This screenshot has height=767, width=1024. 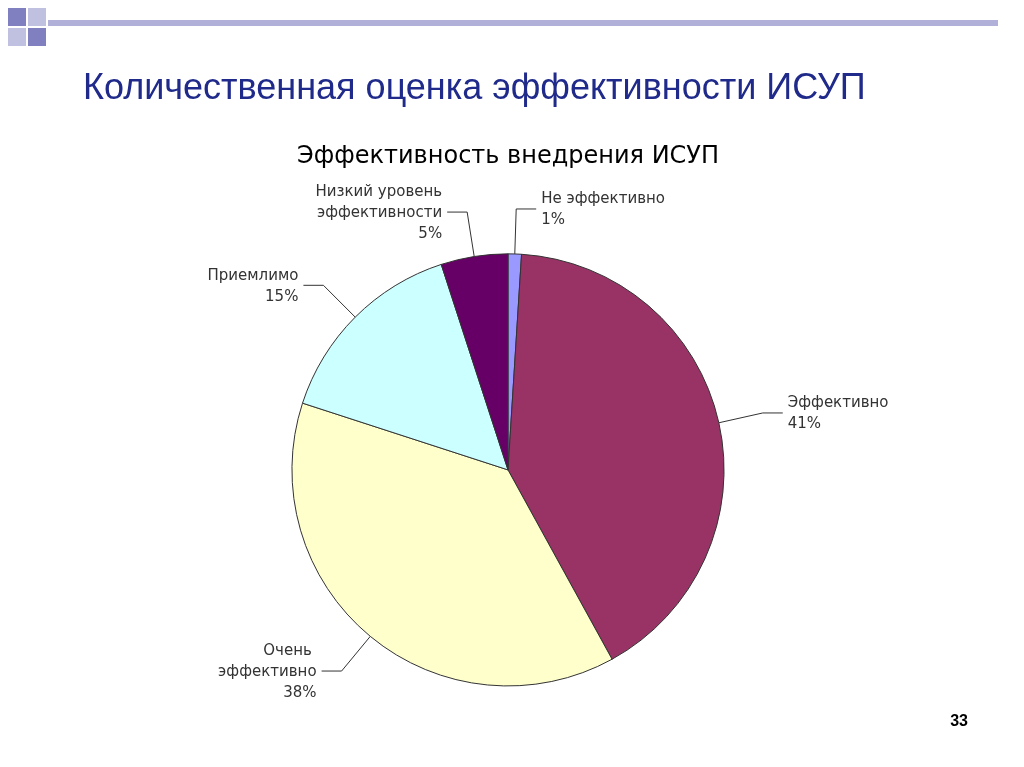 What do you see at coordinates (300, 692) in the screenshot?
I see `data-label: 38%` at bounding box center [300, 692].